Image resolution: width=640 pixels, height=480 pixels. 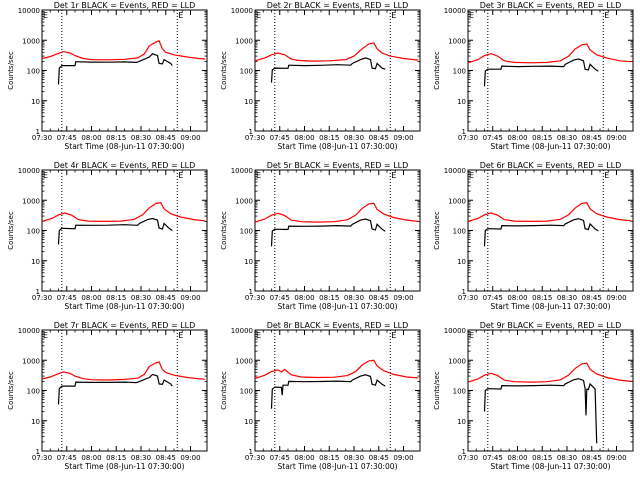 I want to click on panel-title: Det 1r BLACK = Events, RED = LLD, so click(x=125, y=5).